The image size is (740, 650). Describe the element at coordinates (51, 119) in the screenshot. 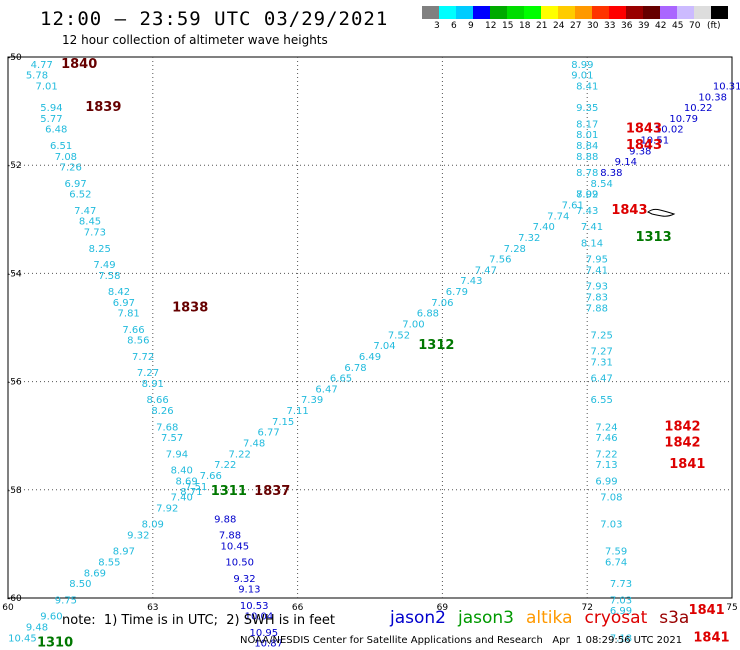

I see `wave-height-value: 5.77` at that location.